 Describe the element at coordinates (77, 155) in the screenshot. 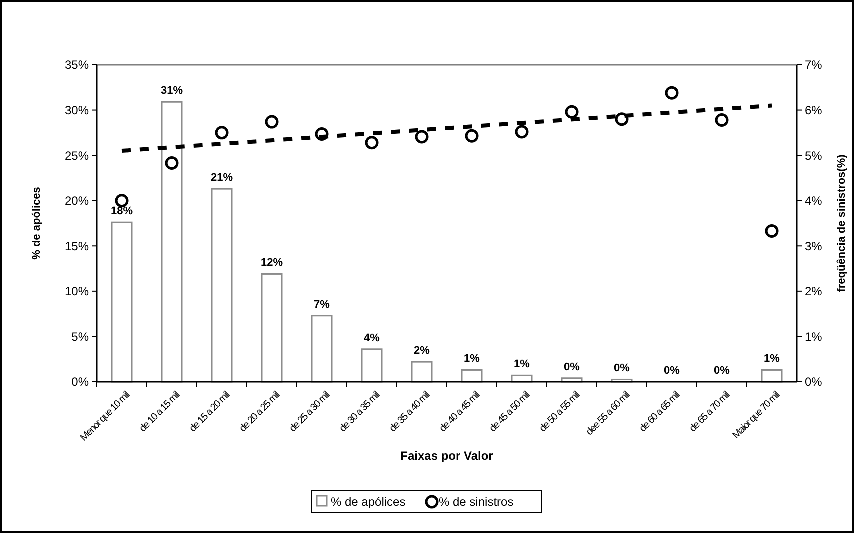

I see `y-tick-label: 25%` at that location.